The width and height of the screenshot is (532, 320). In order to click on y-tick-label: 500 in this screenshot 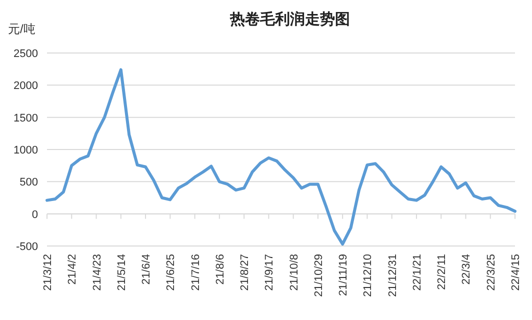, I will do `click(29, 182)`.